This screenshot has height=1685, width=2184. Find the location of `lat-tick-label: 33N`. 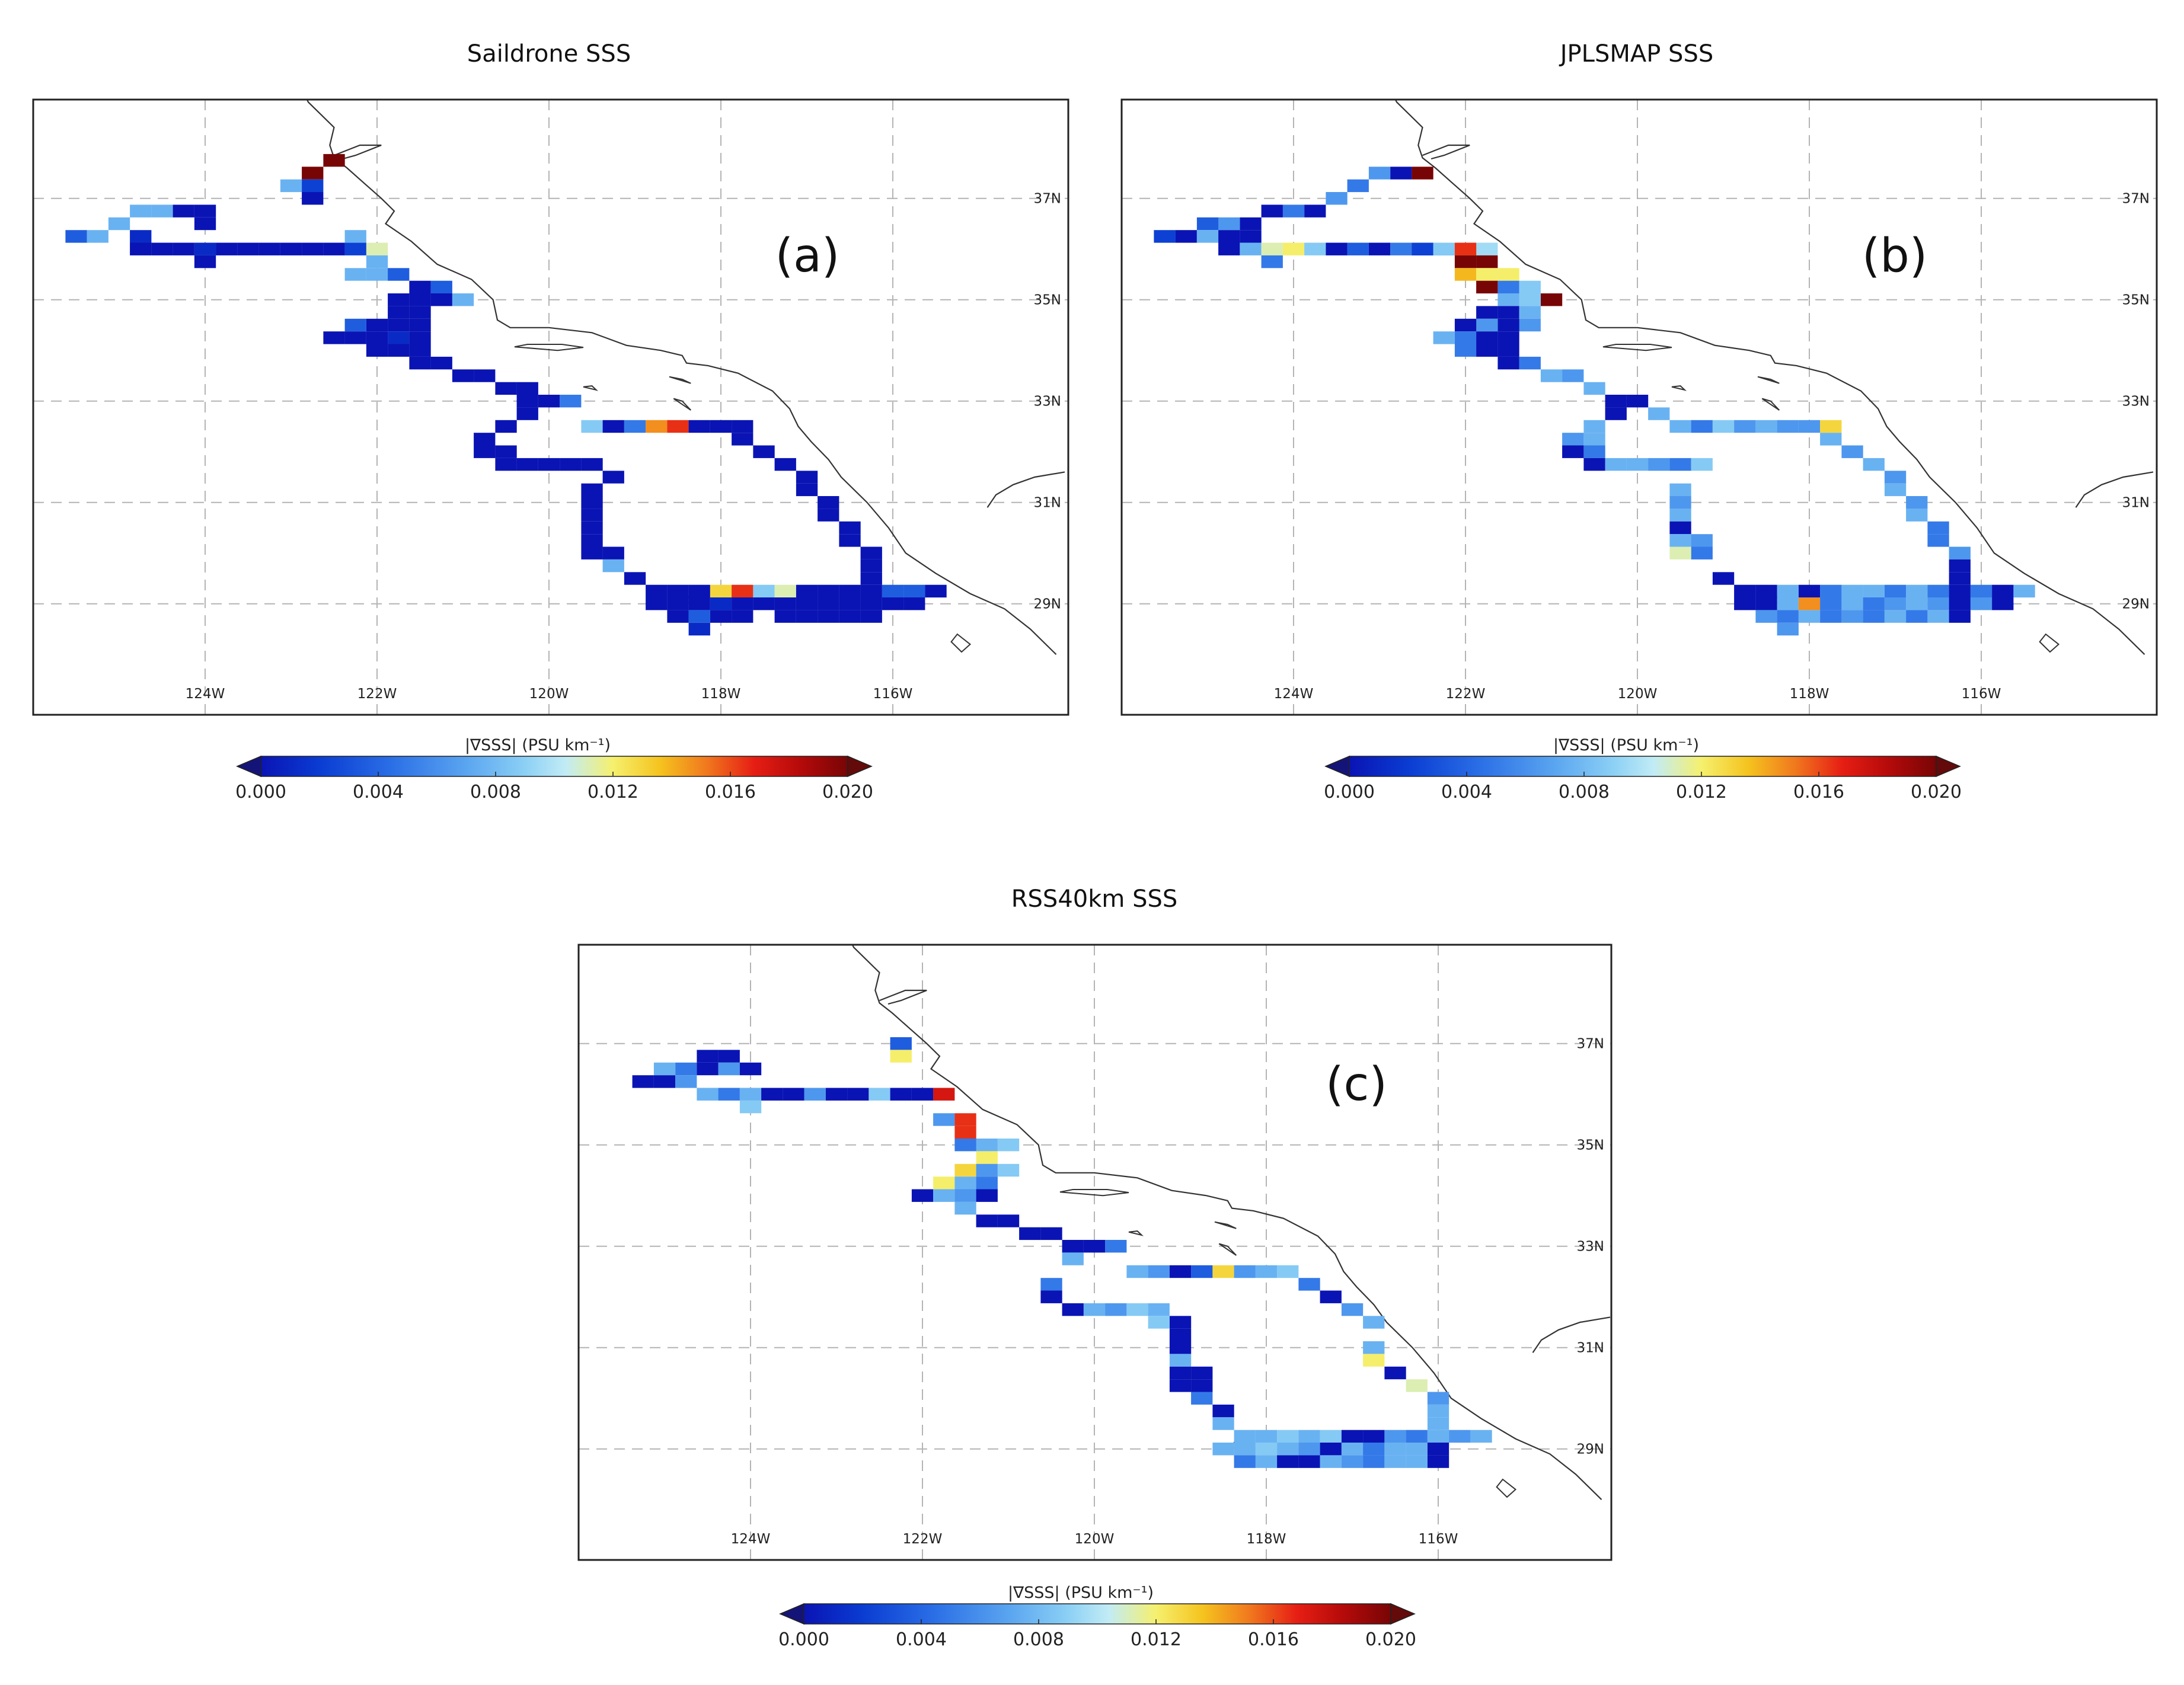

lat-tick-label: 33N is located at coordinates (1590, 1247).